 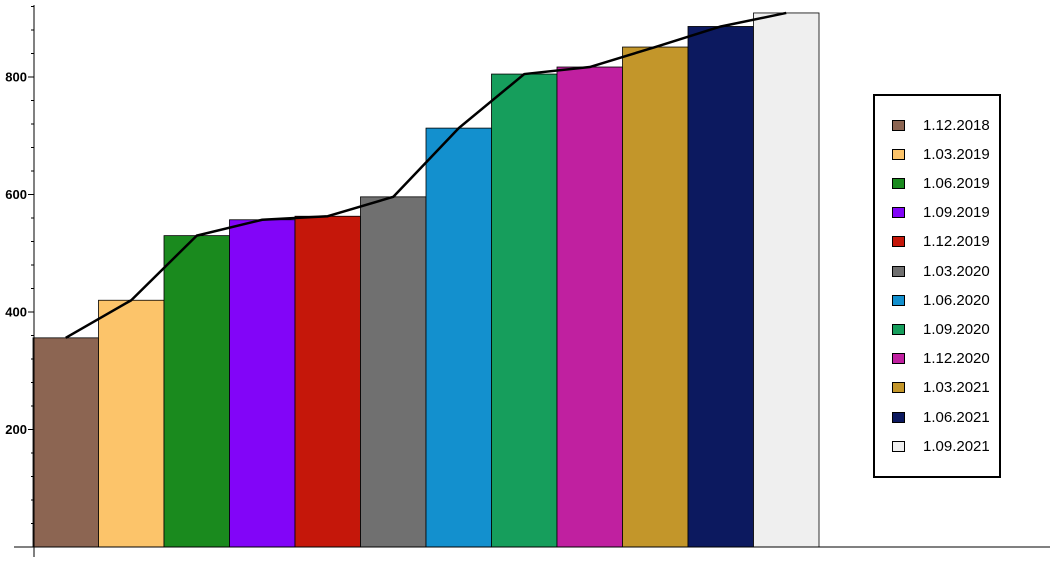 I want to click on legend-label: 1.09.2019, so click(x=956, y=213).